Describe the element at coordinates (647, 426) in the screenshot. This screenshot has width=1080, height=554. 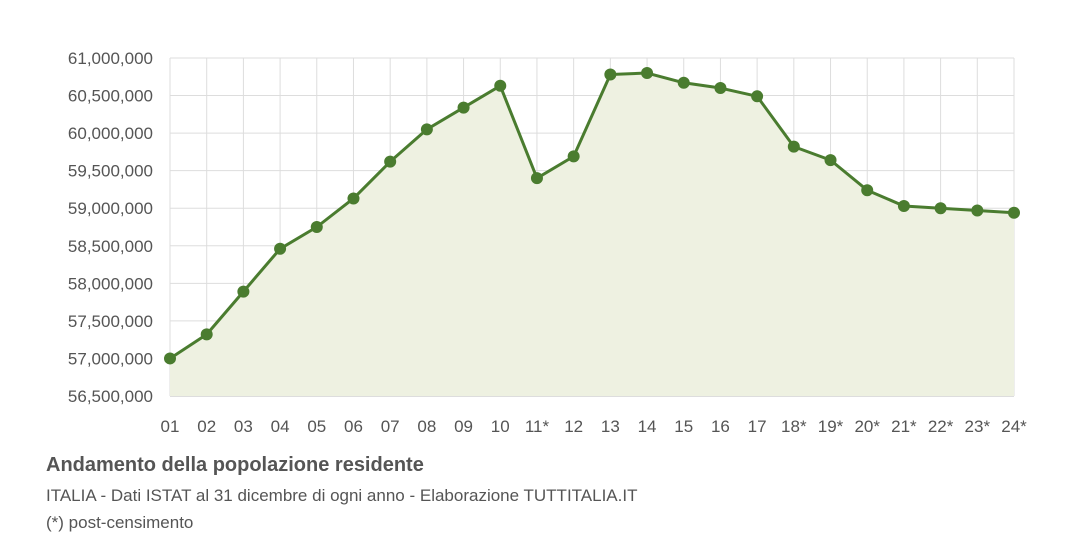
I see `x-tick-label: 14` at that location.